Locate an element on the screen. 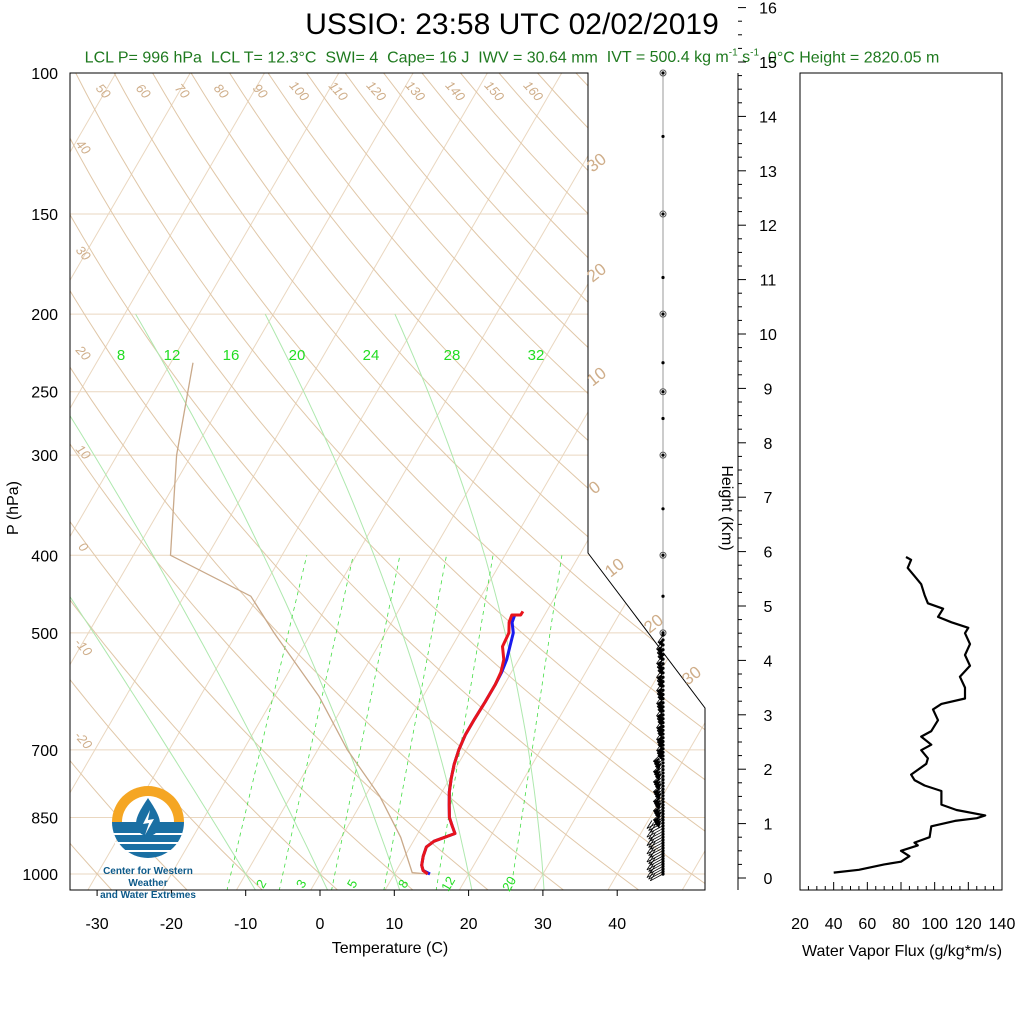 The image size is (1024, 1024). temperature-tick-label: 20 is located at coordinates (469, 924).